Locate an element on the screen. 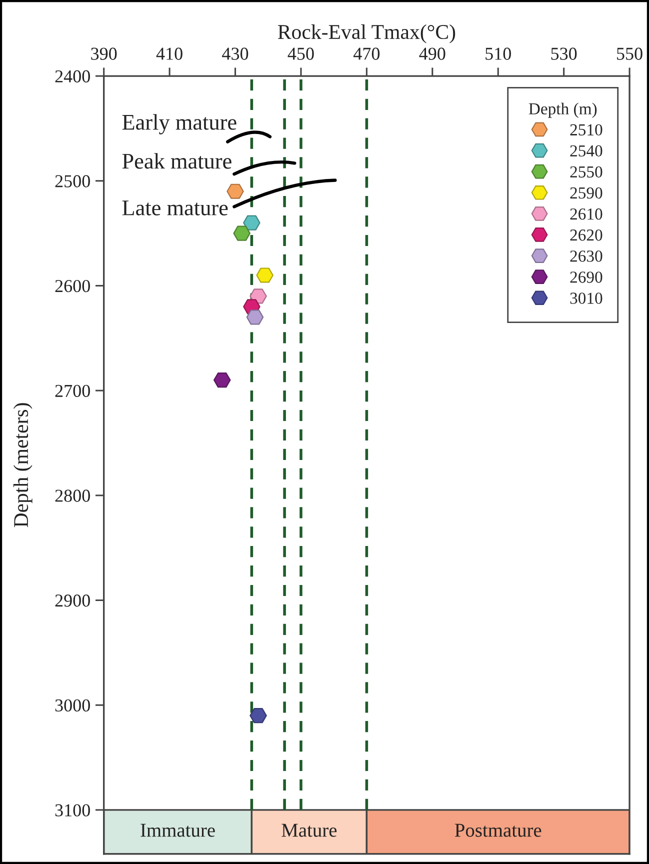 This screenshot has width=649, height=864. legend-label: 2550 is located at coordinates (586, 172).